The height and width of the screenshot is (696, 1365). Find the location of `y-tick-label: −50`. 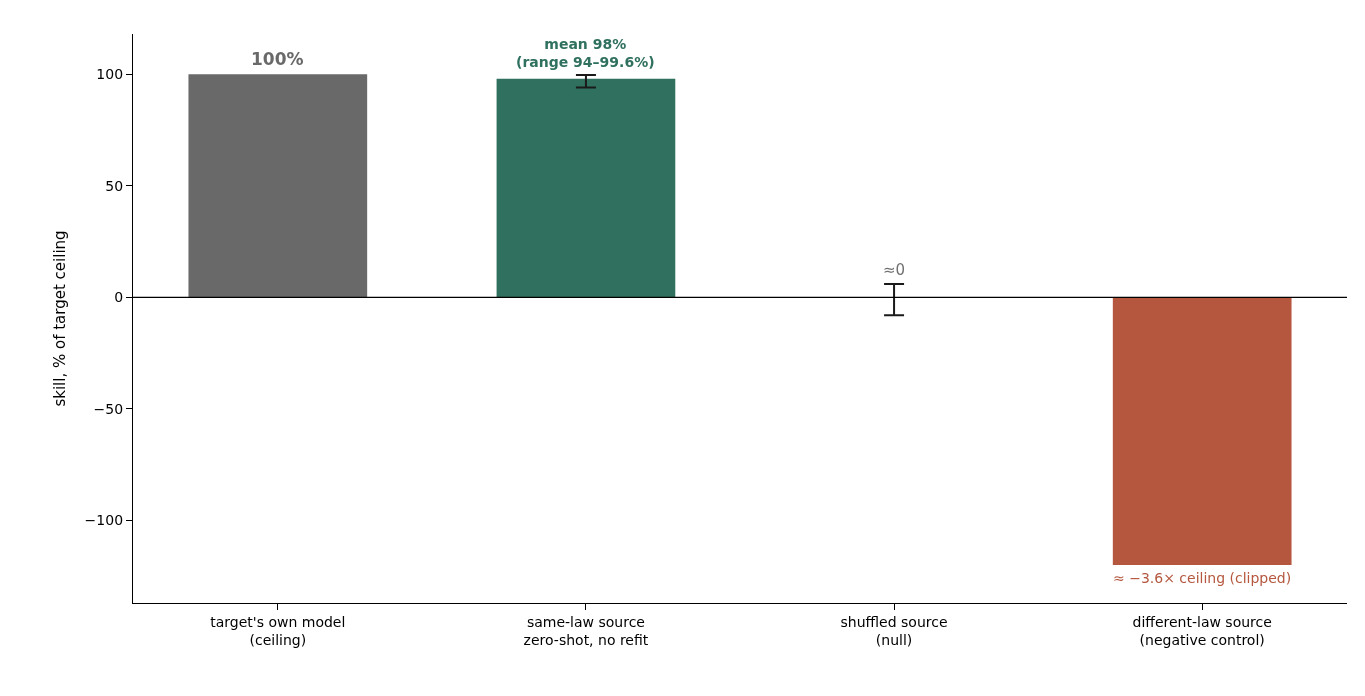

y-tick-label: −50 is located at coordinates (108, 408).